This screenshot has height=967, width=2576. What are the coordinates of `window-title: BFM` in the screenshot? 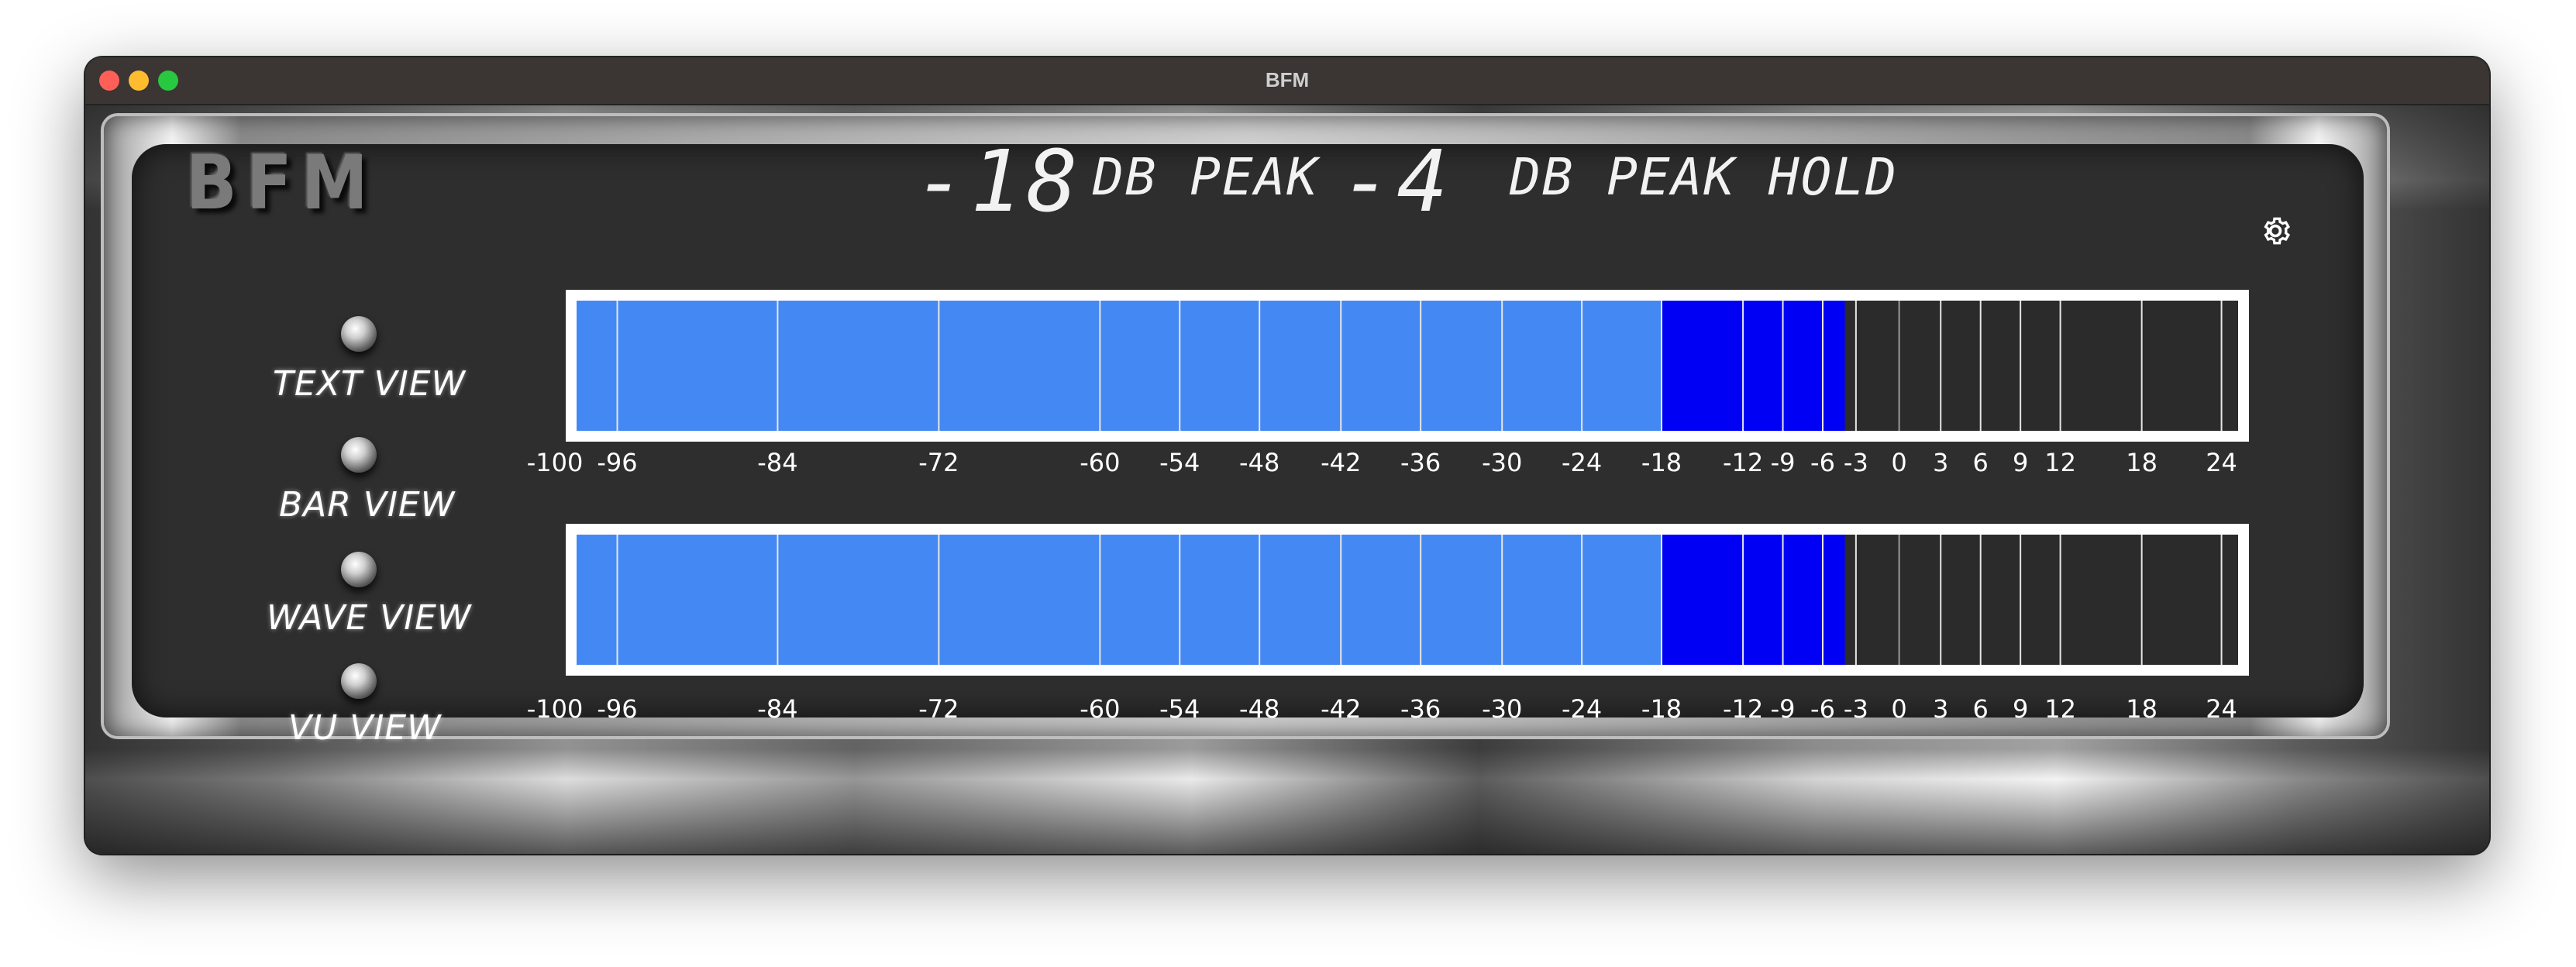 It's located at (1287, 79).